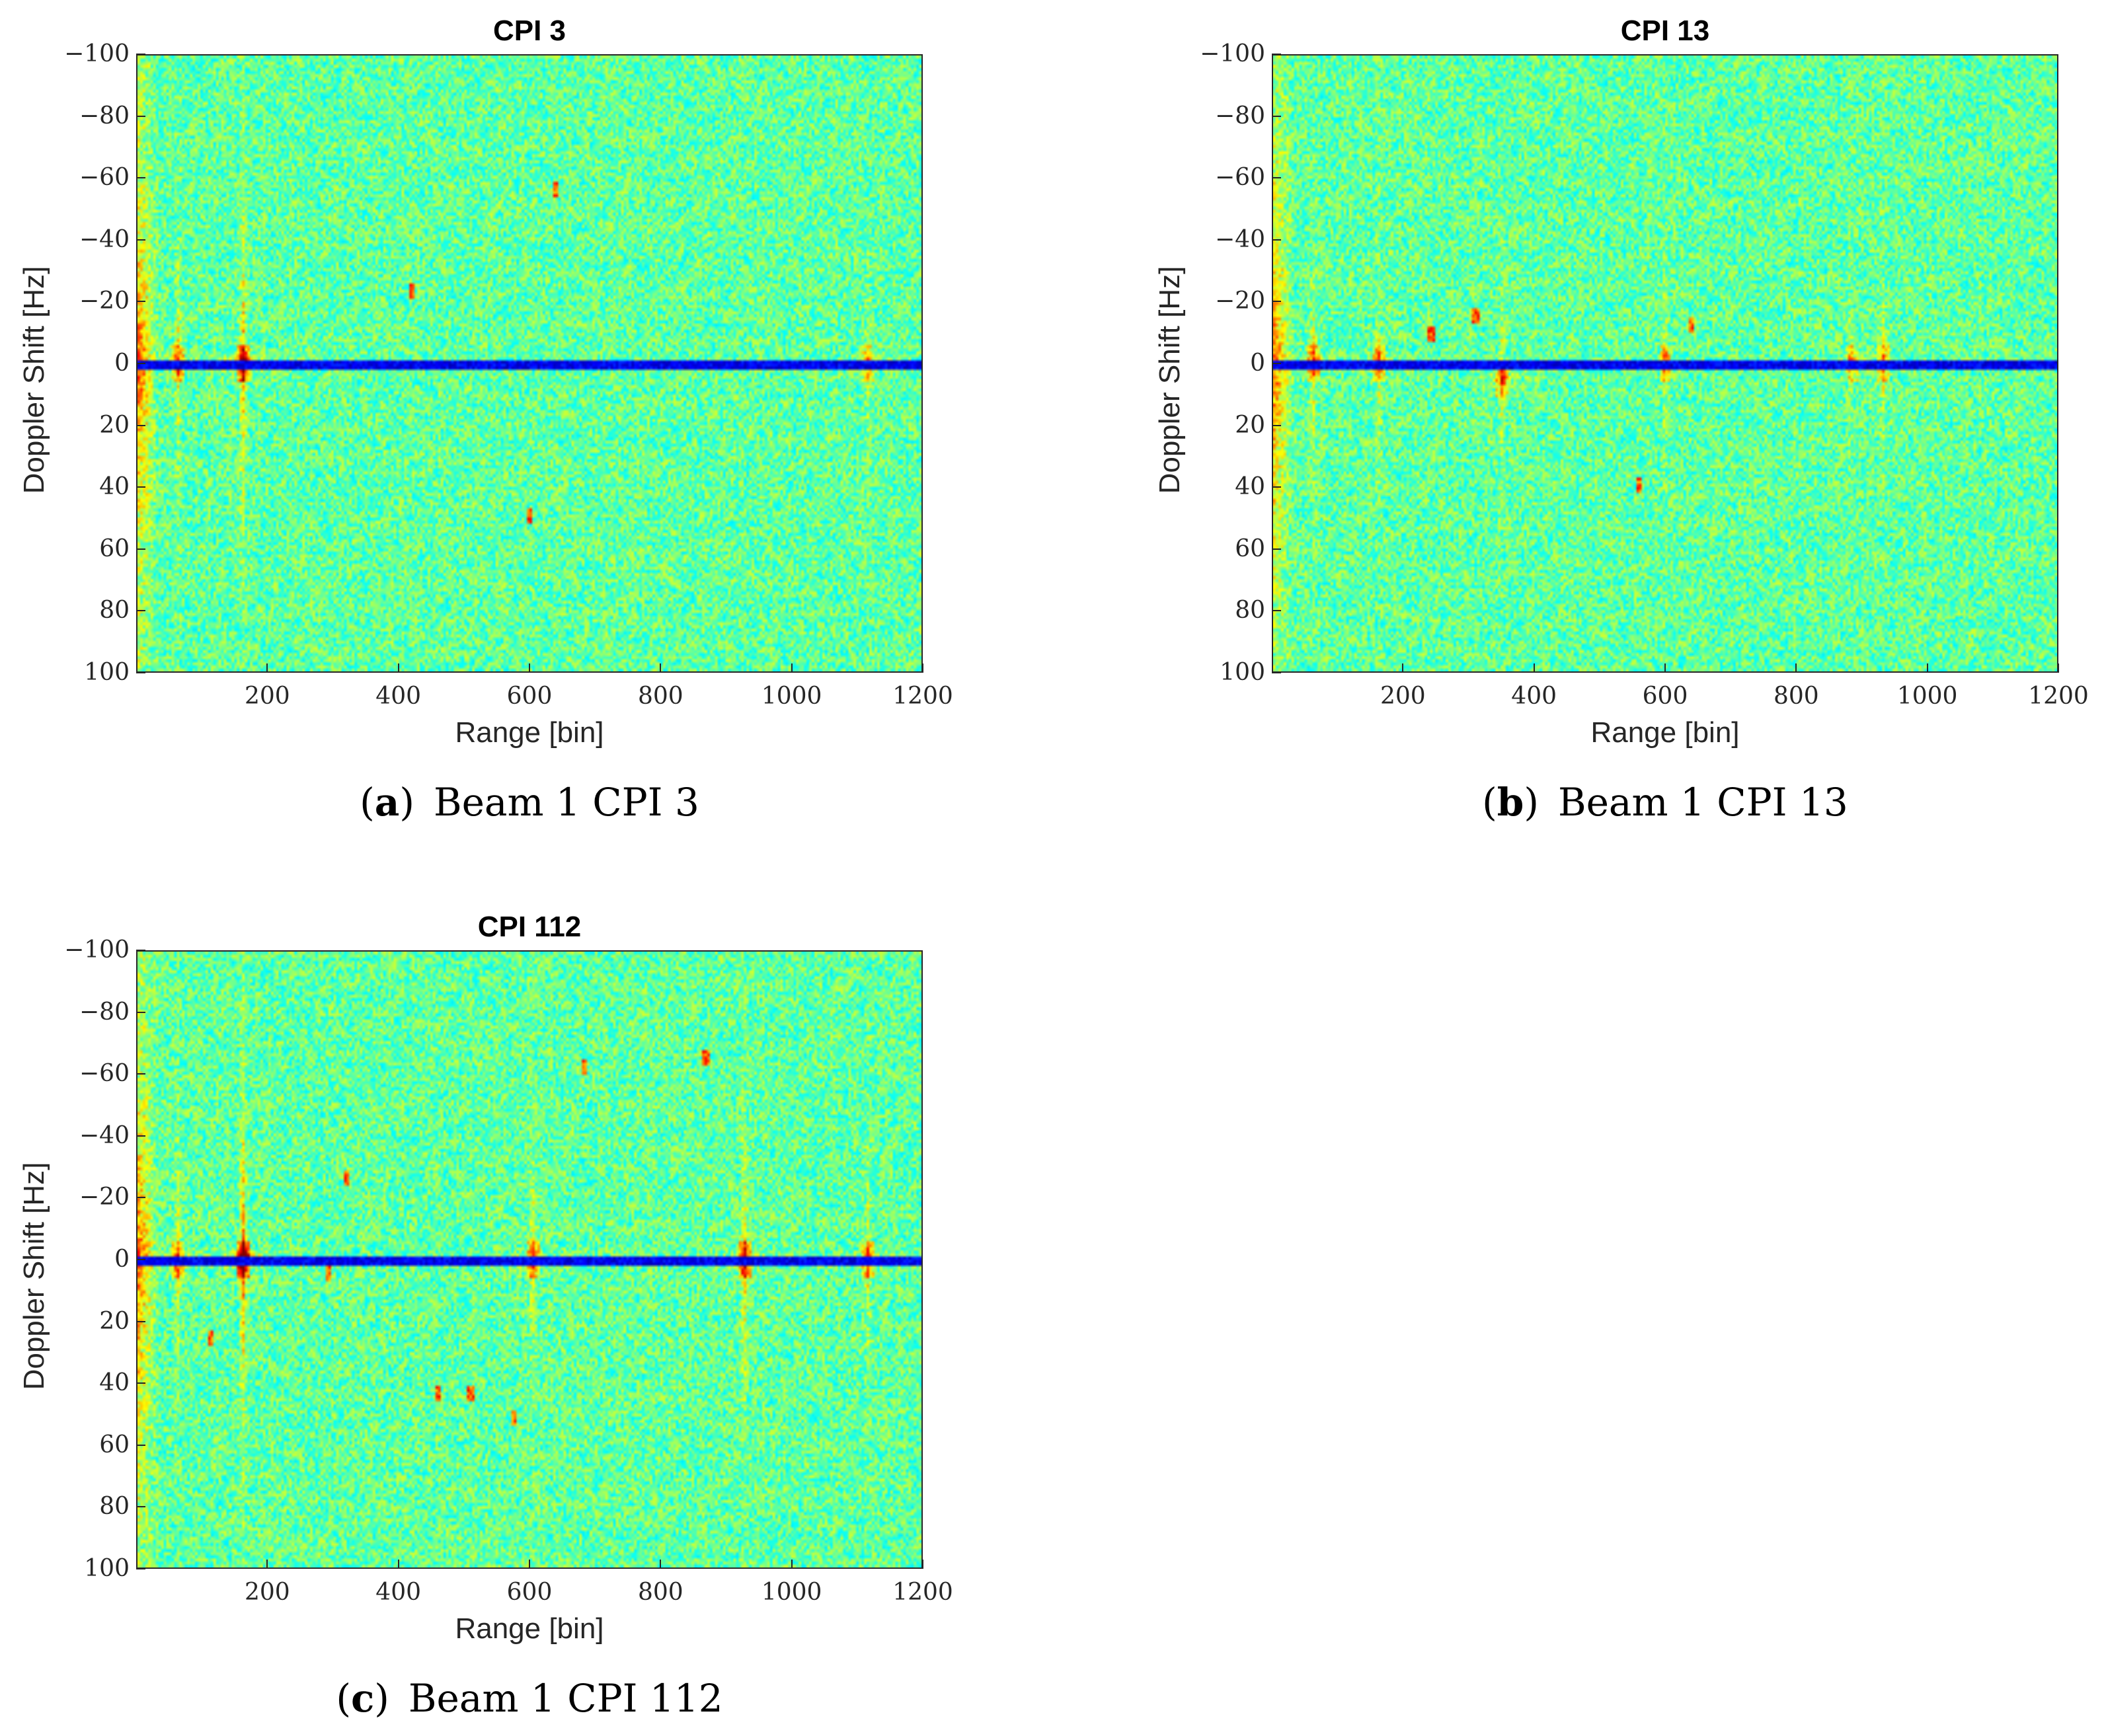  I want to click on caption-text: Beam 1 CPI 13, so click(1702, 803).